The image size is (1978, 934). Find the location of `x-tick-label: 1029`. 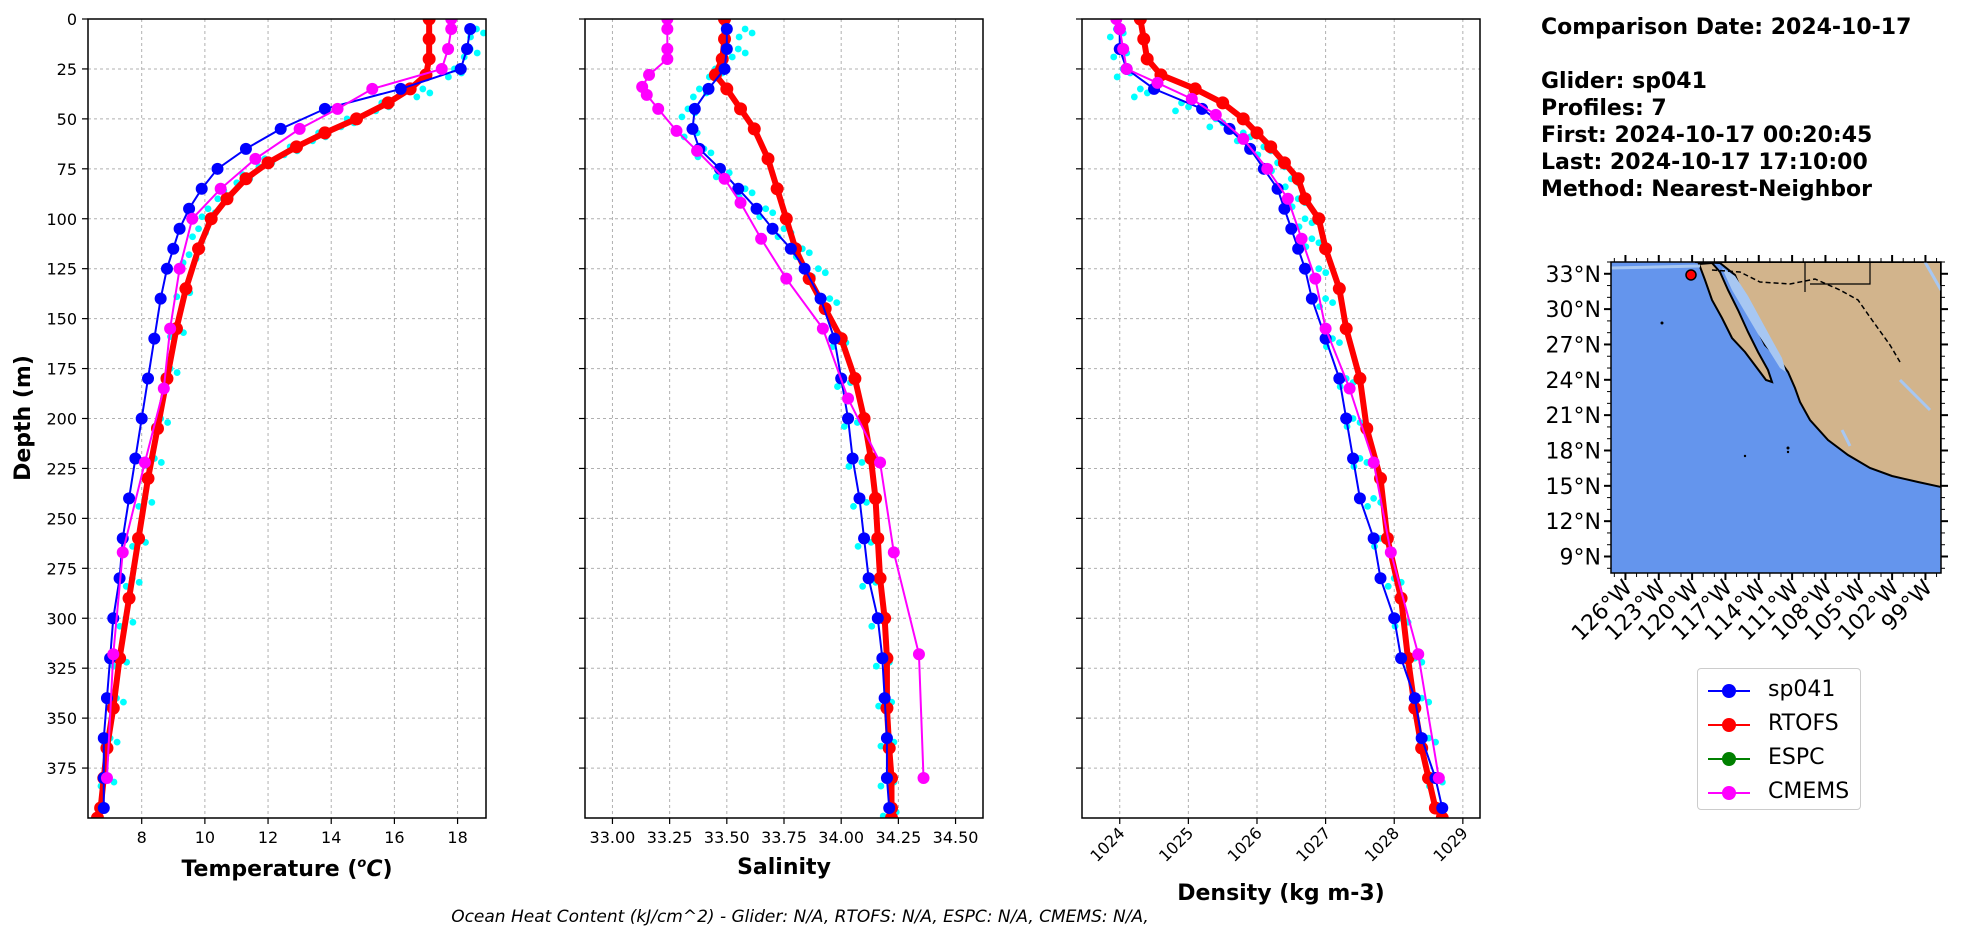

x-tick-label: 1029 is located at coordinates (1450, 844).